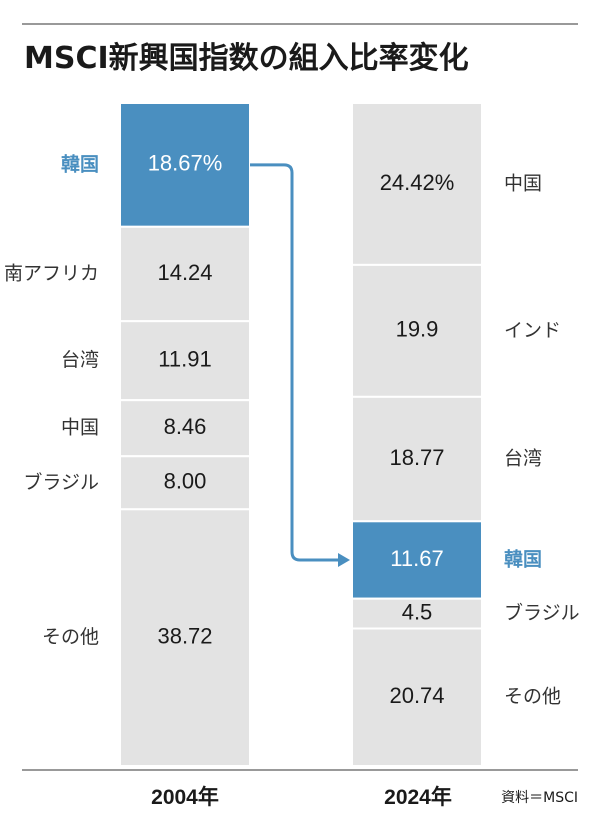  Describe the element at coordinates (246, 58) in the screenshot. I see `chart-title: MSCI新興国指数の組入比率変化` at that location.